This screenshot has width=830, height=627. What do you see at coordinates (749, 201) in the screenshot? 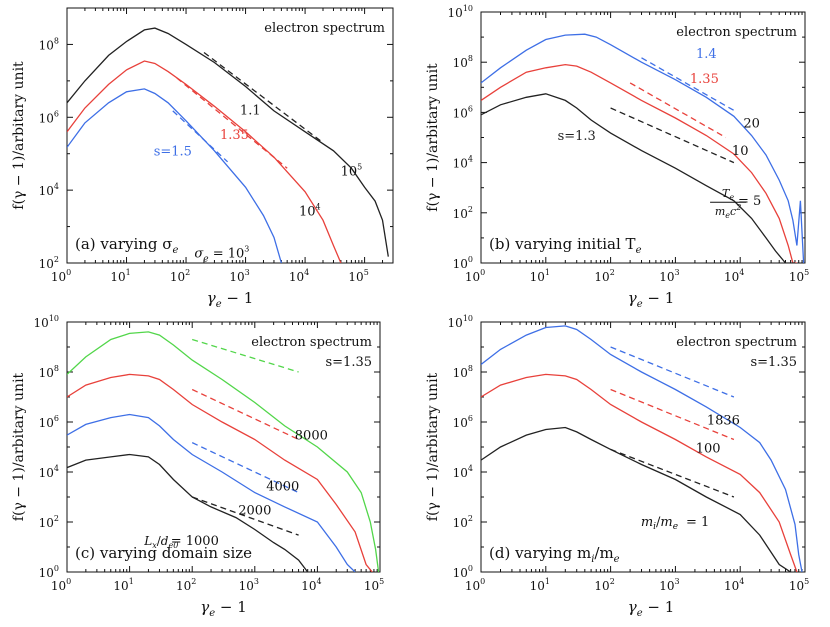
I see `curve-label: = 5` at bounding box center [749, 201].